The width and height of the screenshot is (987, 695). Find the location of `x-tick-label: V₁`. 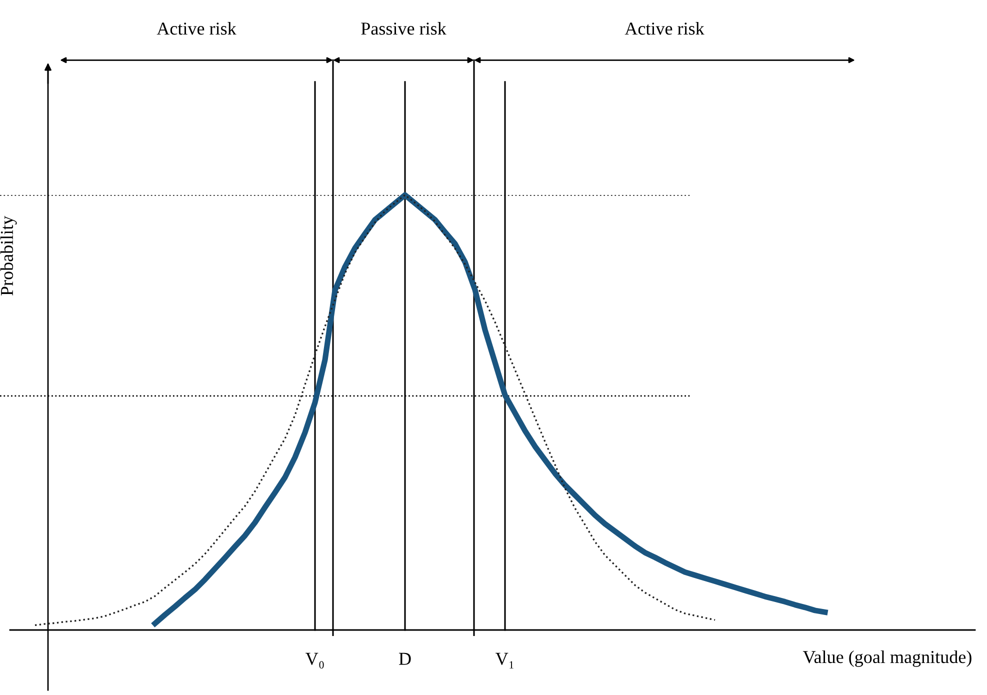

x-tick-label: V₁ is located at coordinates (505, 660).